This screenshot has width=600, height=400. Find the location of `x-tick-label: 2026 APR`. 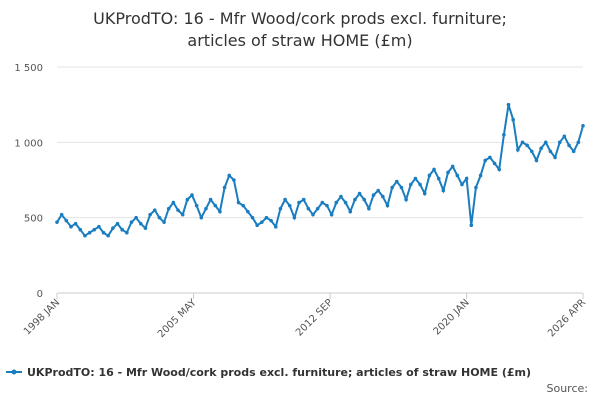

x-tick-label: 2026 APR is located at coordinates (567, 318).